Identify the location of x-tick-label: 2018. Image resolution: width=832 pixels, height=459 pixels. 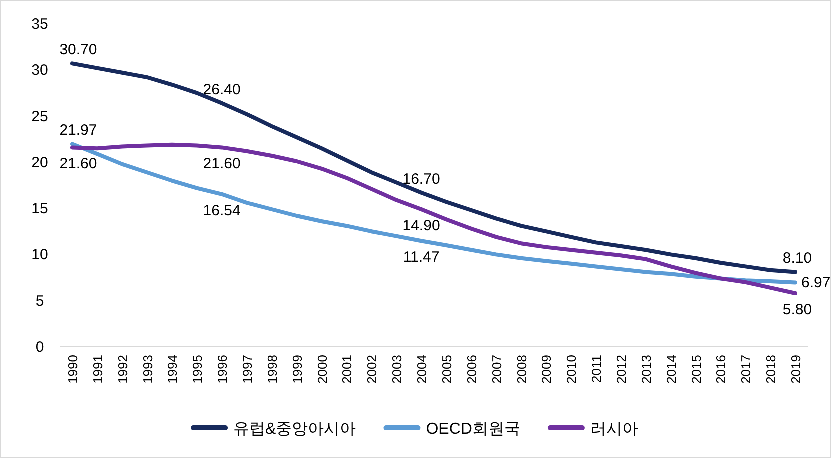
(771, 369).